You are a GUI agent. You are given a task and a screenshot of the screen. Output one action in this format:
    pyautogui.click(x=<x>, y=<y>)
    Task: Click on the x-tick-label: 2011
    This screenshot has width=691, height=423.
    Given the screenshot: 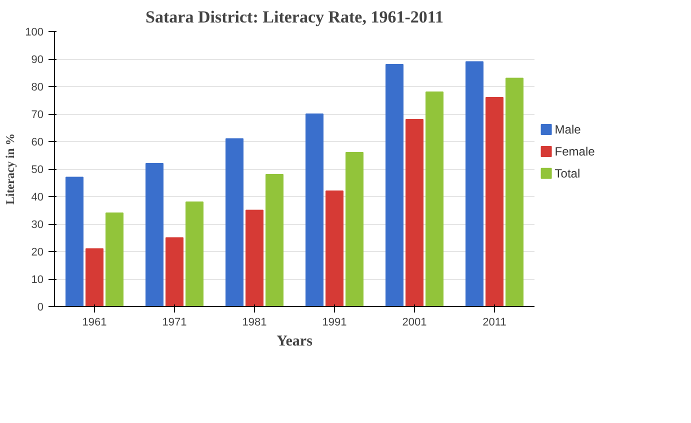 What is the action you would take?
    pyautogui.click(x=494, y=322)
    